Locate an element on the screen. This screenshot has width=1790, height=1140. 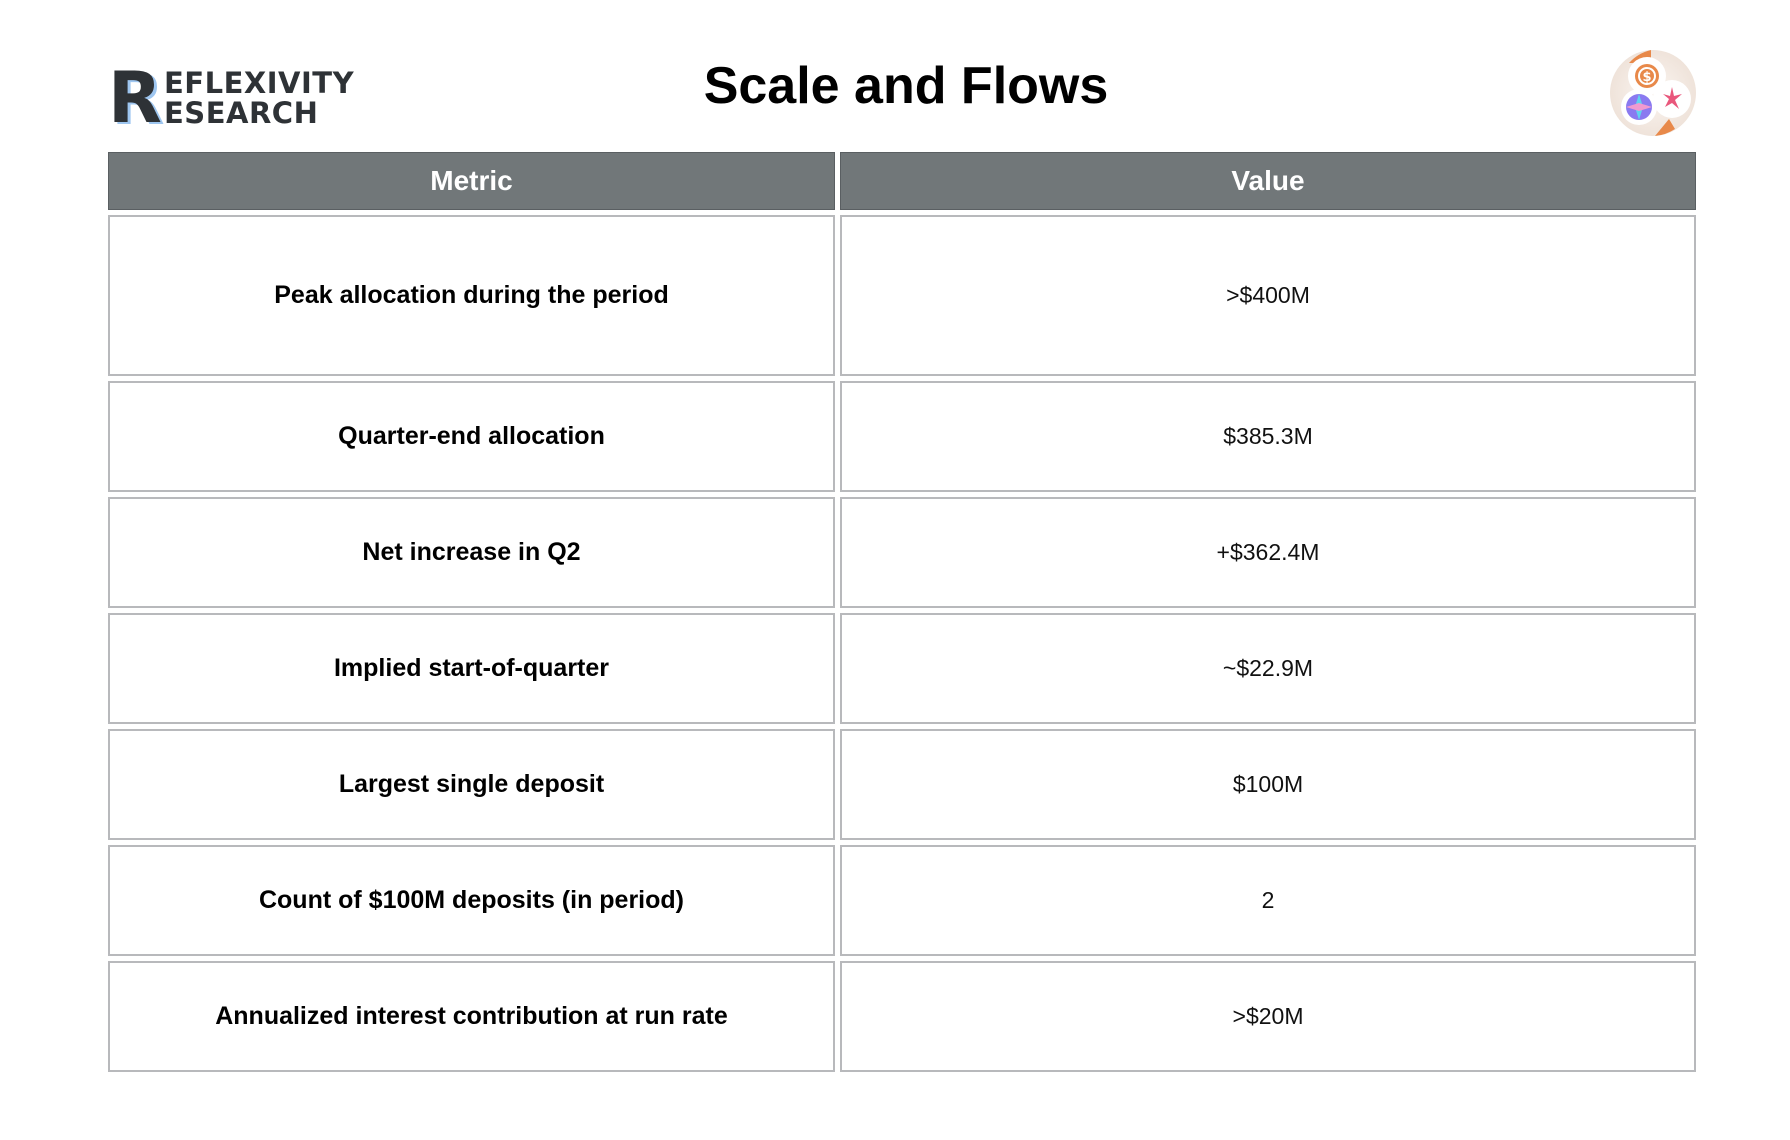
metric-cell: Net increase in Q2 is located at coordinates (471, 552).